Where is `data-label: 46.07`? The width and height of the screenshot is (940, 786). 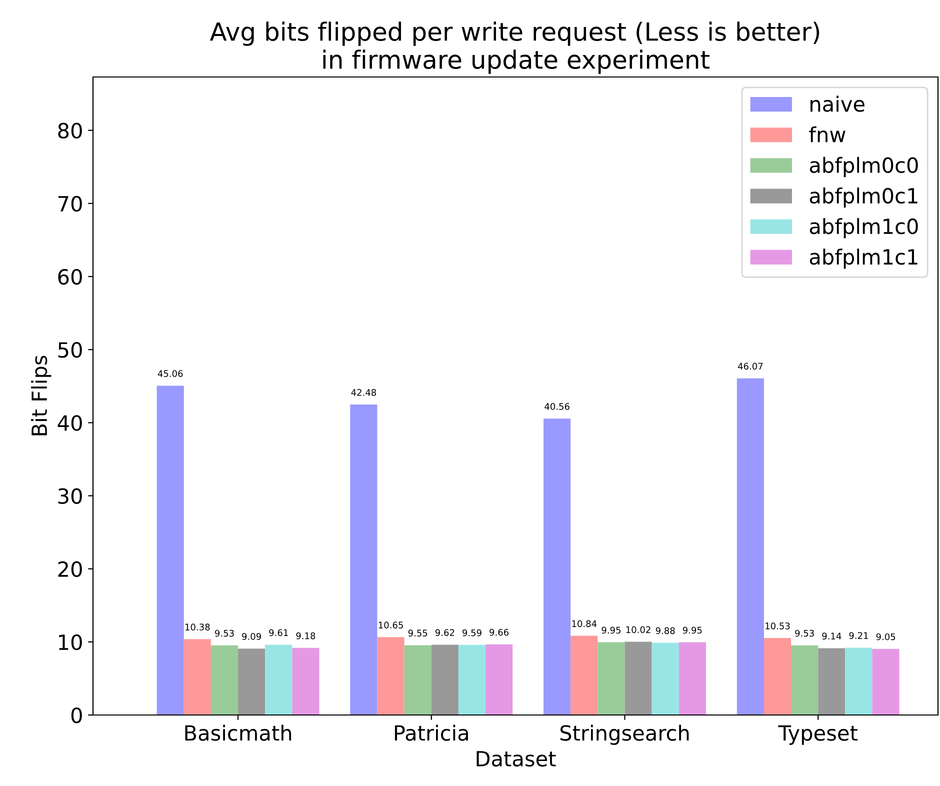
data-label: 46.07 is located at coordinates (750, 366).